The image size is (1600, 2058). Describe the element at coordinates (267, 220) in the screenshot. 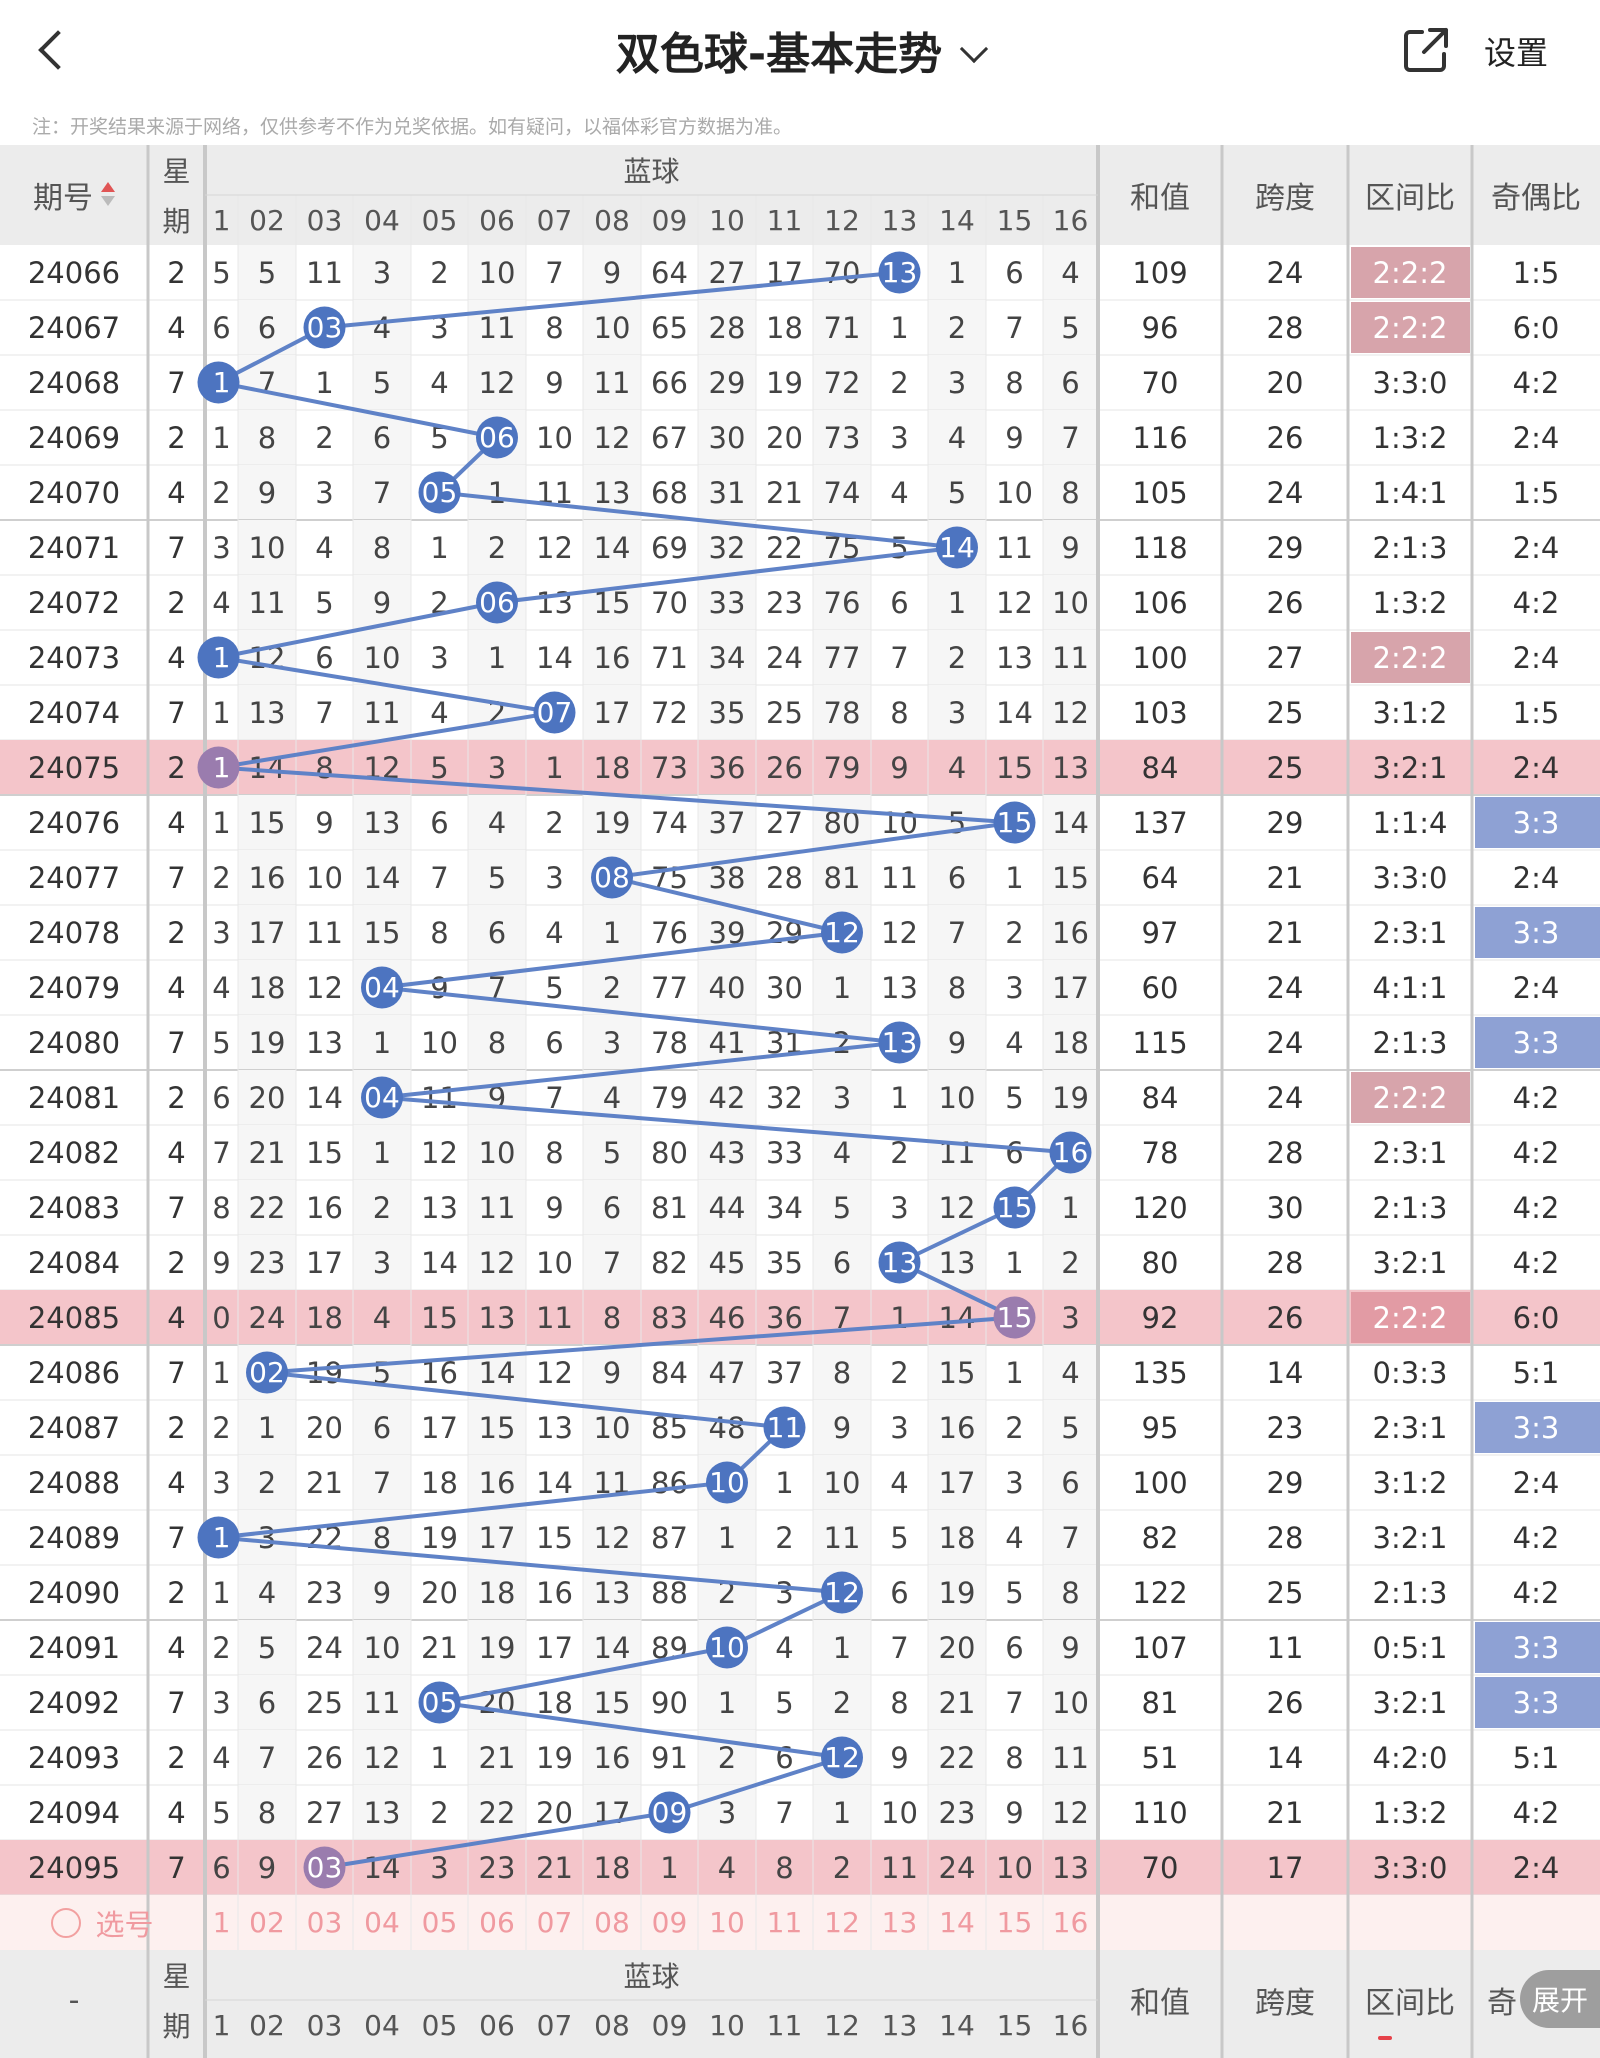

I see `blue-number-header: 02` at that location.